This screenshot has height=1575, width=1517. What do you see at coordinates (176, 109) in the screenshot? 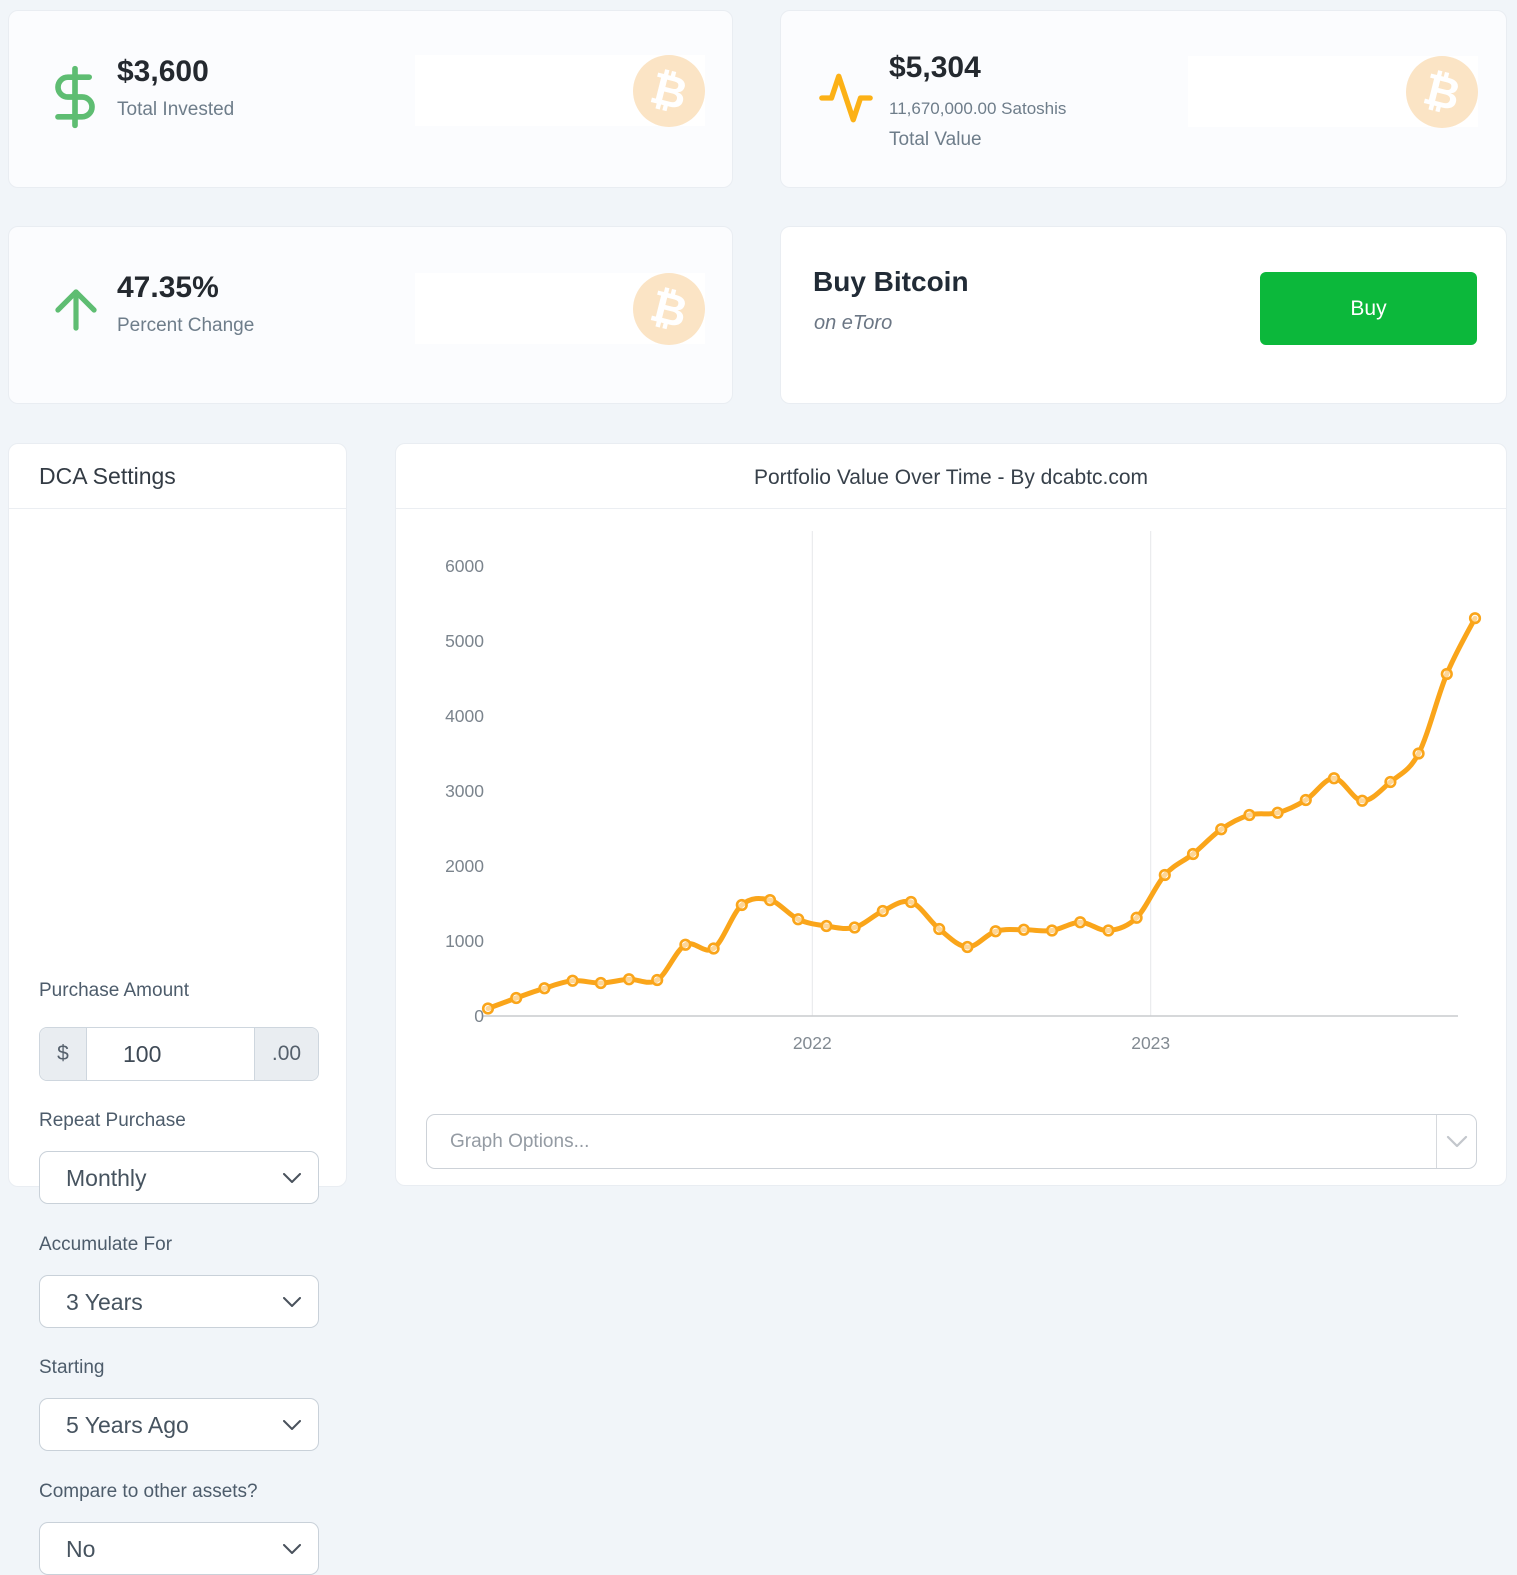
I see `total-invested-label: Total Invested` at bounding box center [176, 109].